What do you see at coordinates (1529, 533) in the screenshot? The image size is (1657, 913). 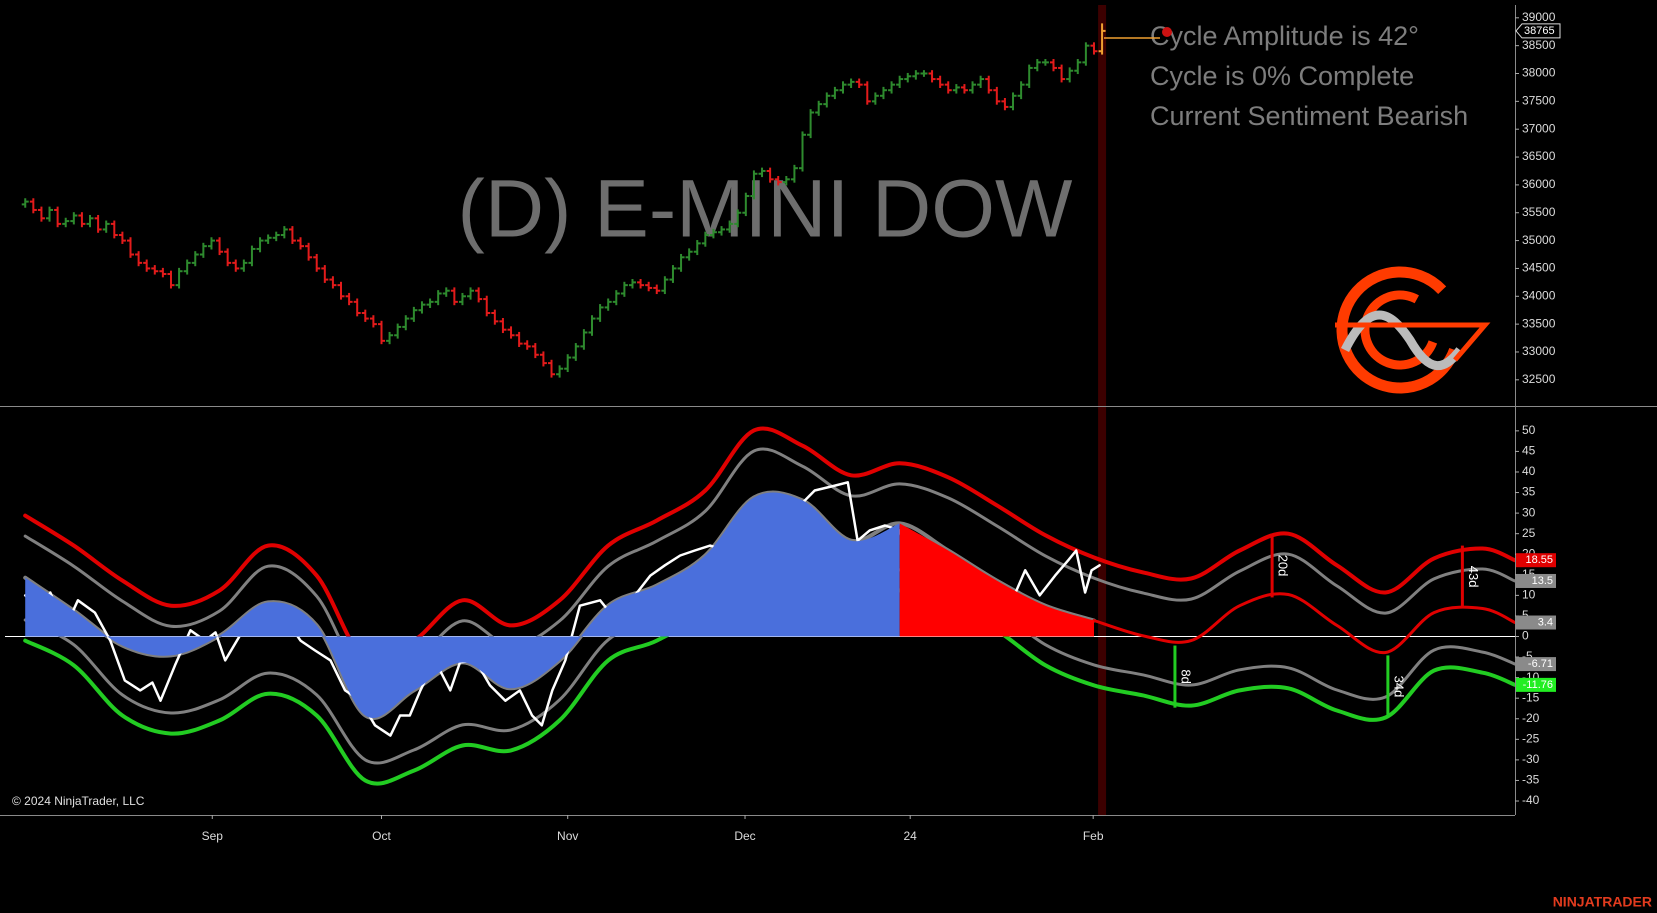 I see `y-tick-label: 25` at bounding box center [1529, 533].